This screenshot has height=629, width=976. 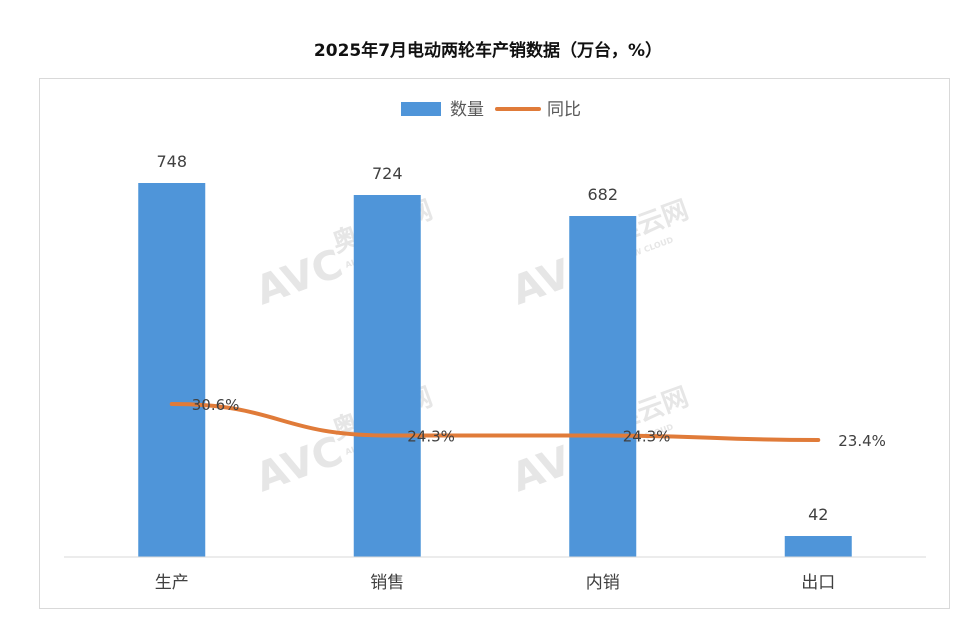 I want to click on legend-label-line: 同比, so click(x=564, y=110).